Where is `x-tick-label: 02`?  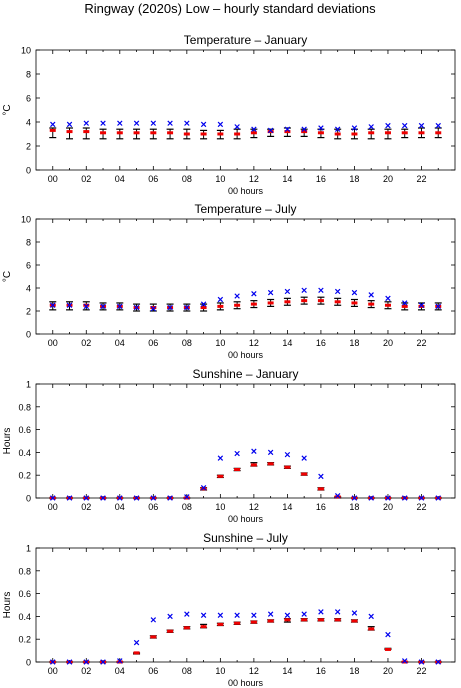
x-tick-label: 02 is located at coordinates (86, 343).